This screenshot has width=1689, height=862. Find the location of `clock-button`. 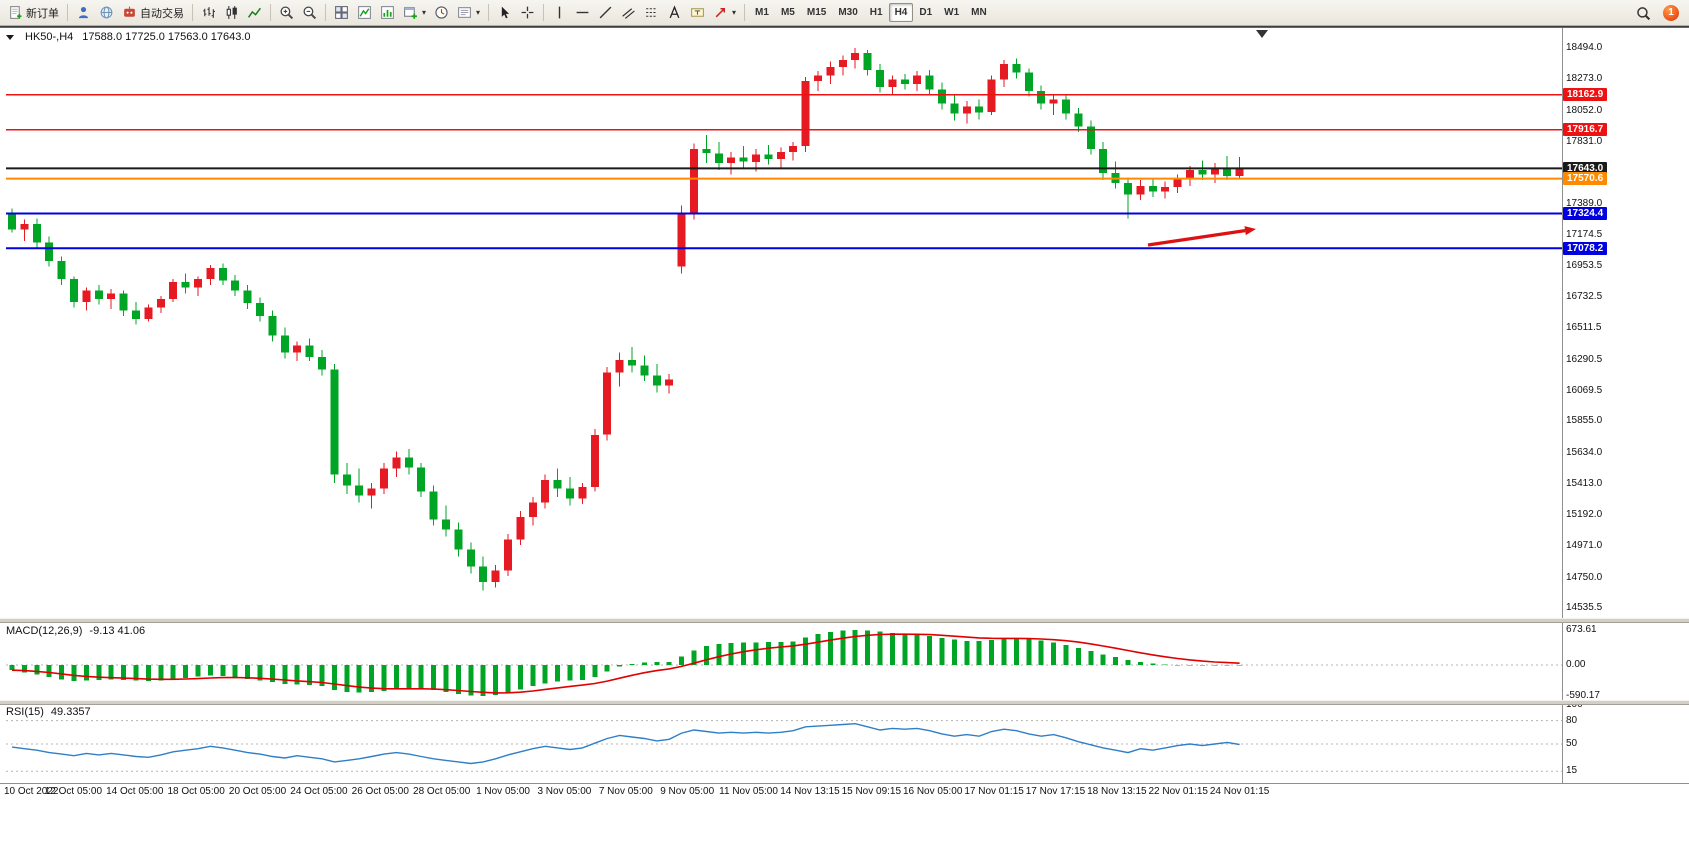

clock-button is located at coordinates (441, 13).